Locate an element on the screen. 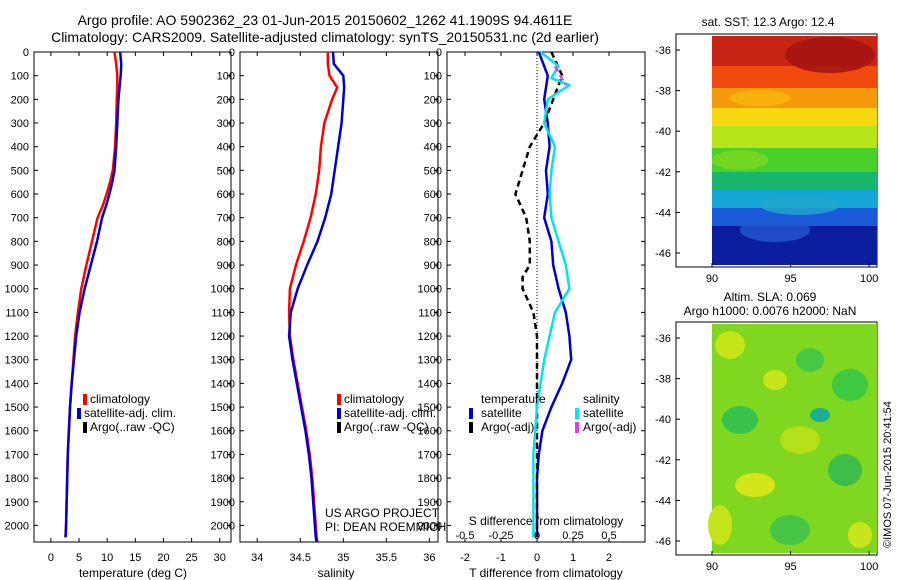  credit-pi: PI: DEAN ROEMMICH is located at coordinates (385, 527).